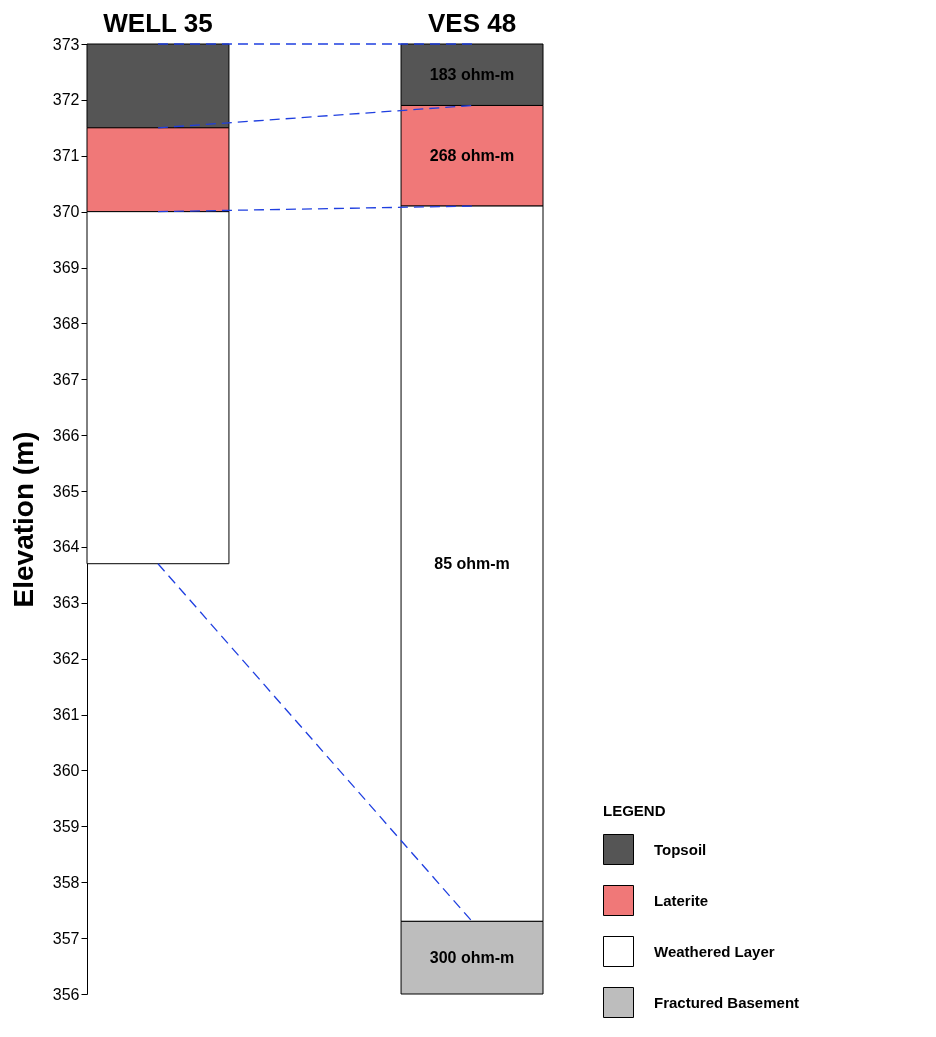 The width and height of the screenshot is (936, 1037). What do you see at coordinates (66, 659) in the screenshot?
I see `y-tick-label: 362` at bounding box center [66, 659].